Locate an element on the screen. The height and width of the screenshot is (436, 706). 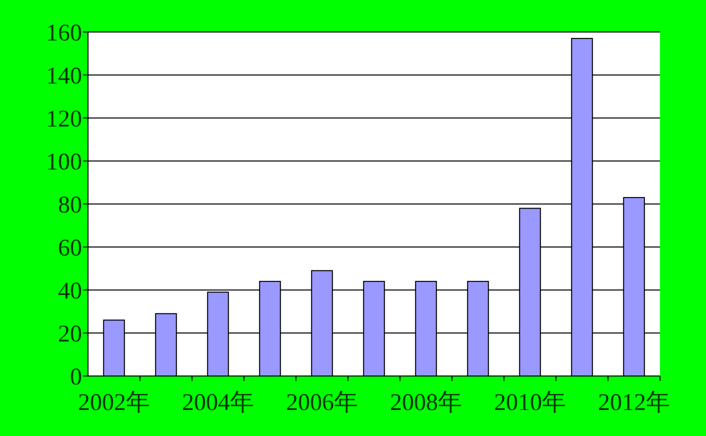
x-tick-label: 2008年 is located at coordinates (426, 403).